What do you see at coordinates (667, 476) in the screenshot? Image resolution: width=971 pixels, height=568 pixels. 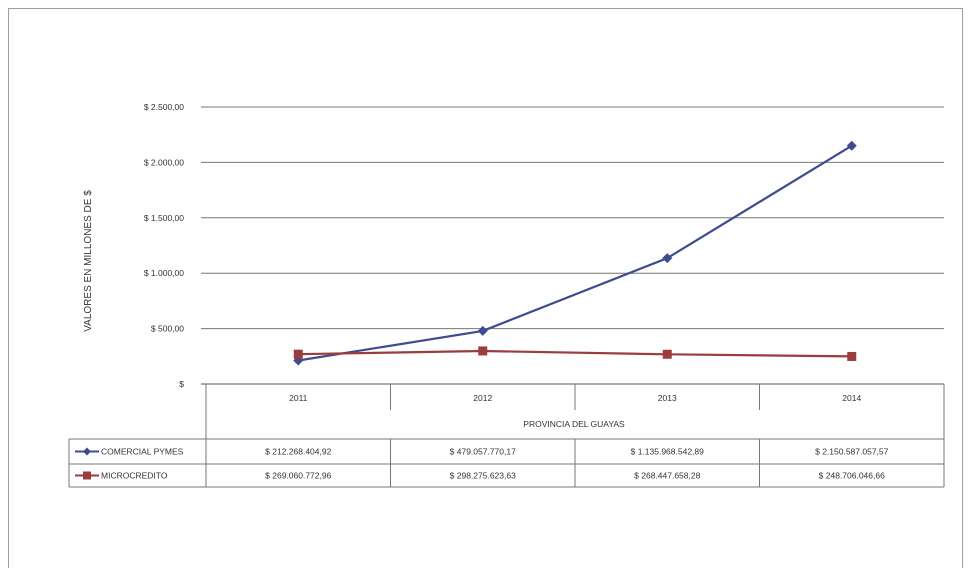 I see `table-cell: $ 268.447.658,28` at bounding box center [667, 476].